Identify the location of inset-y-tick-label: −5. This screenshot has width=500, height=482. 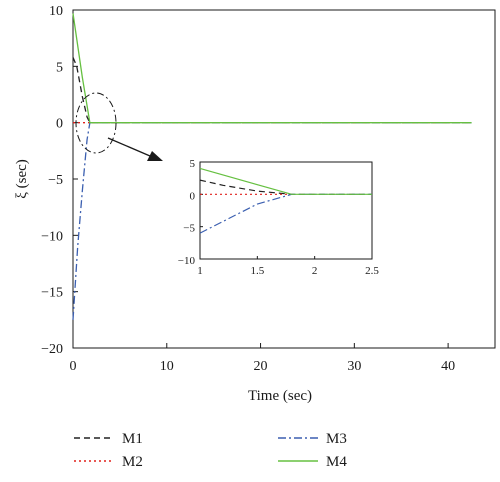
(189, 229).